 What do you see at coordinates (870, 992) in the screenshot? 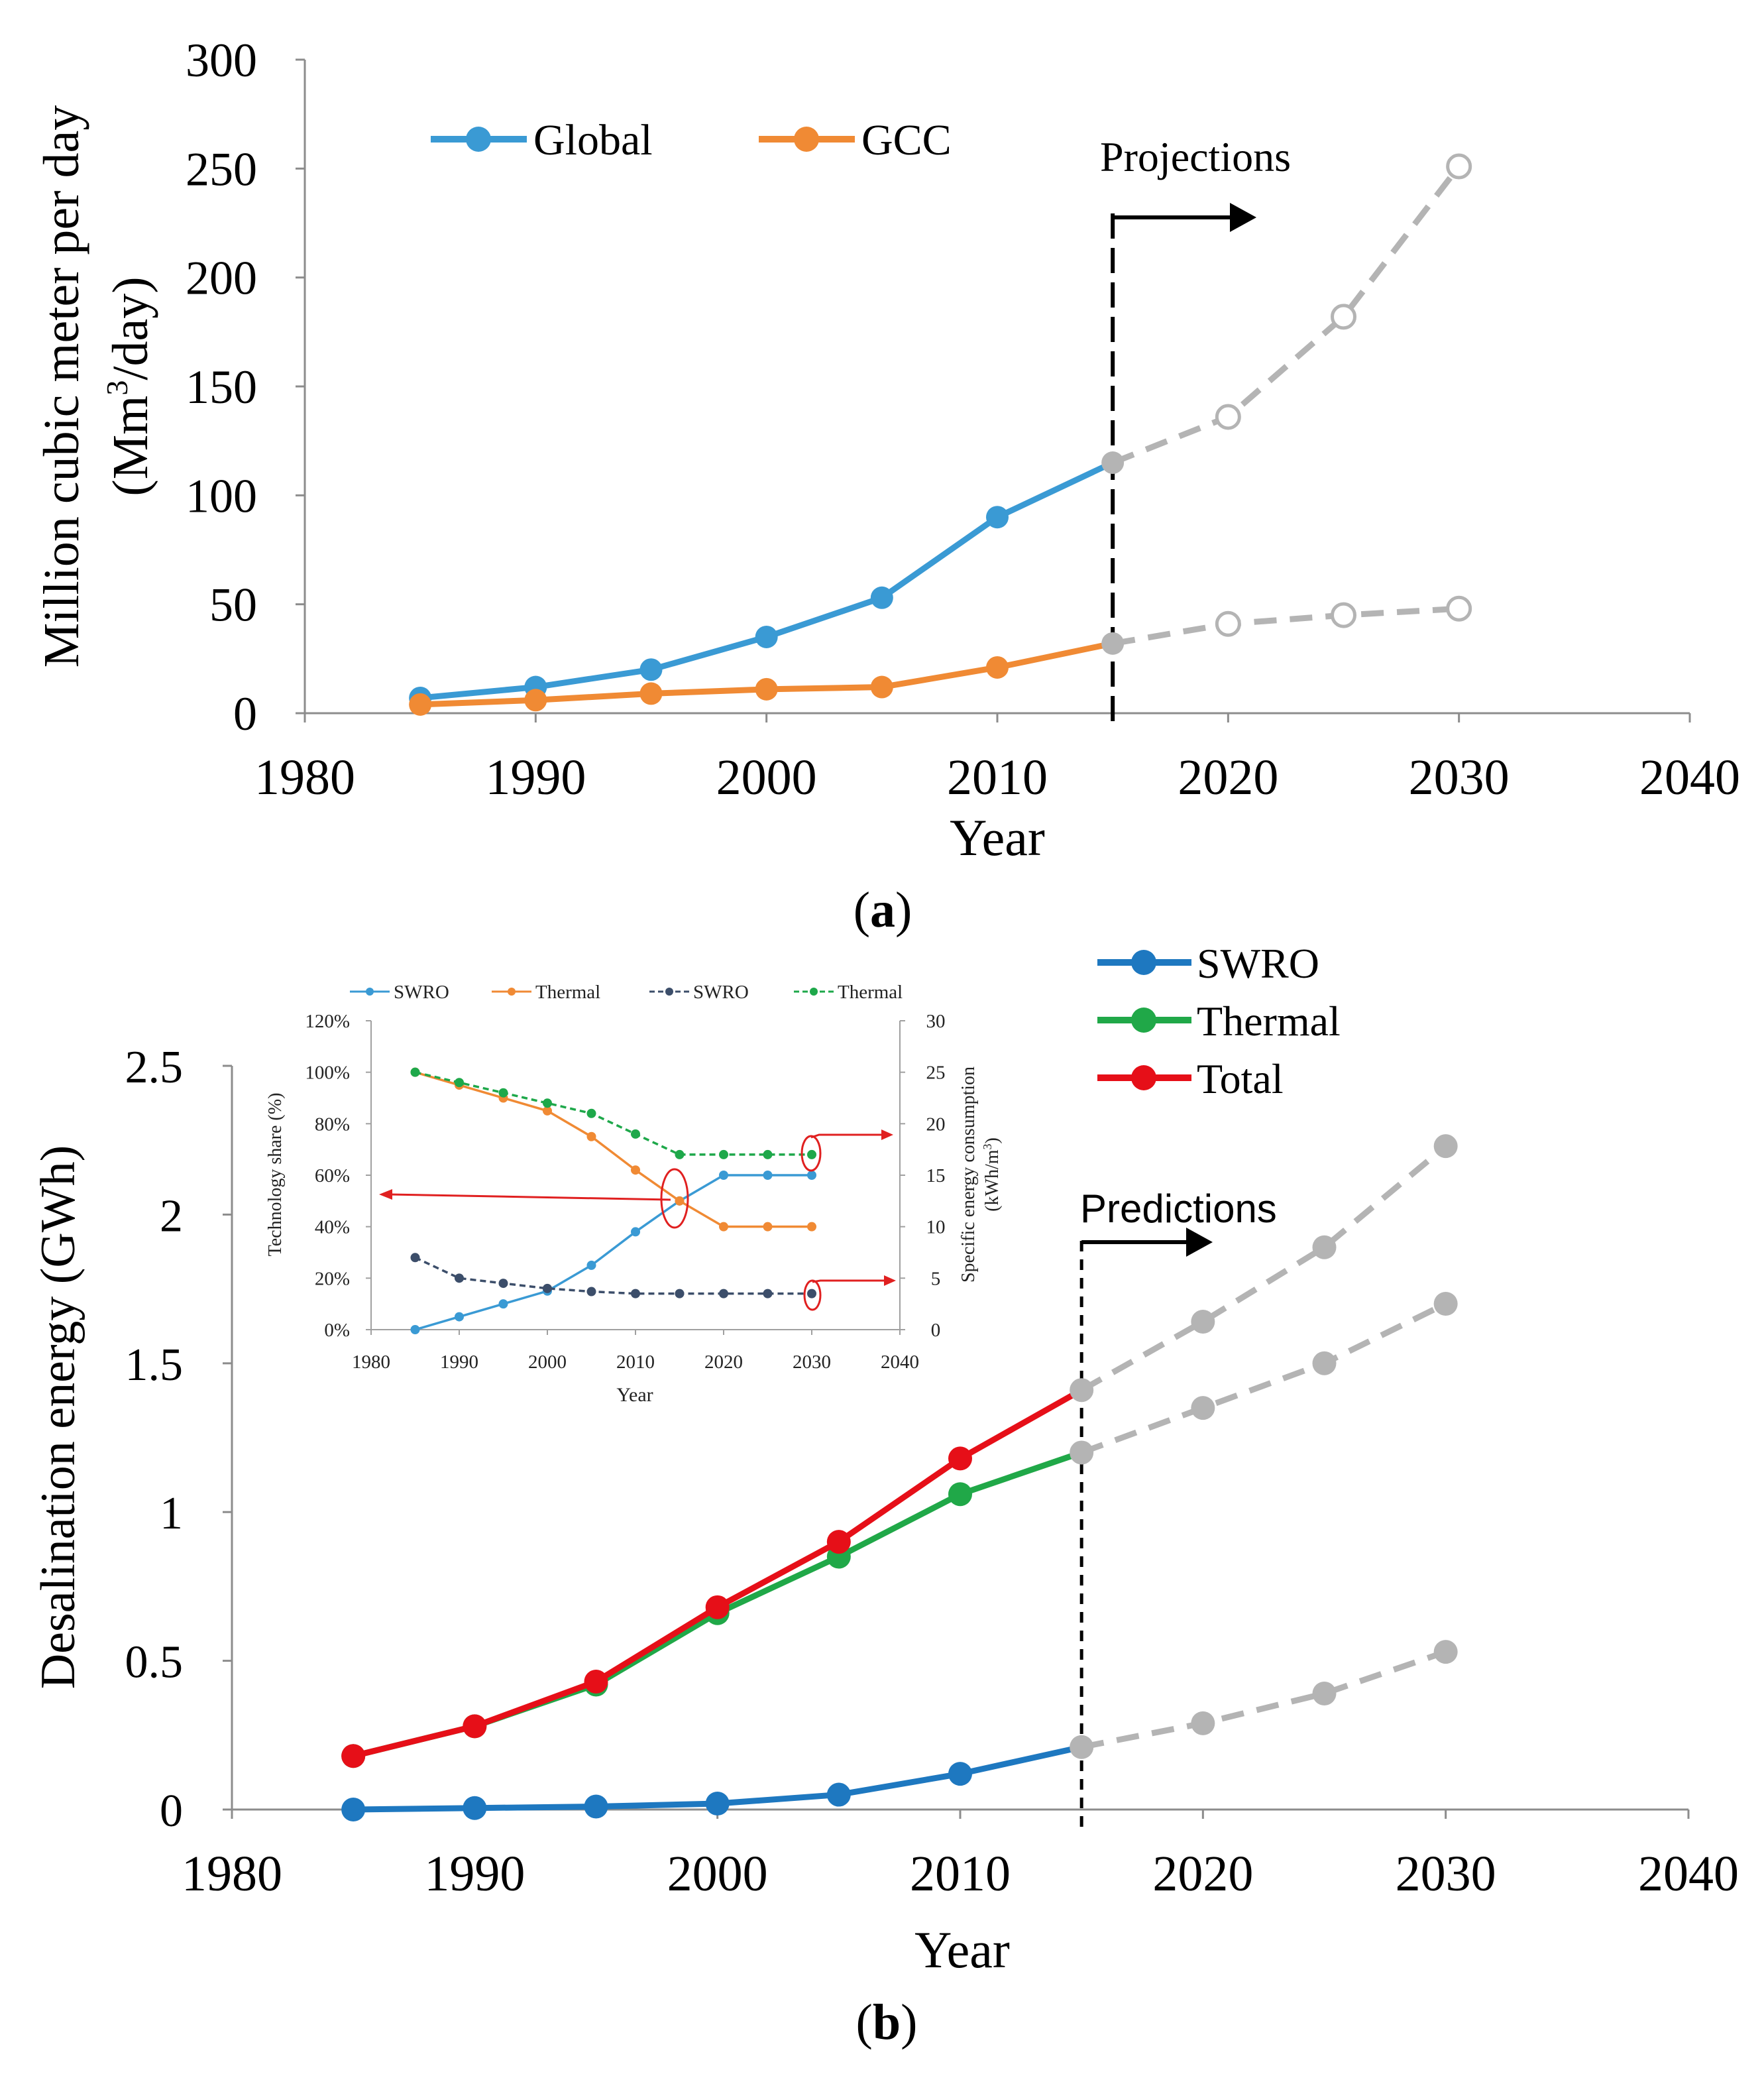
I see `inset-legend-label: Thermal` at bounding box center [870, 992].